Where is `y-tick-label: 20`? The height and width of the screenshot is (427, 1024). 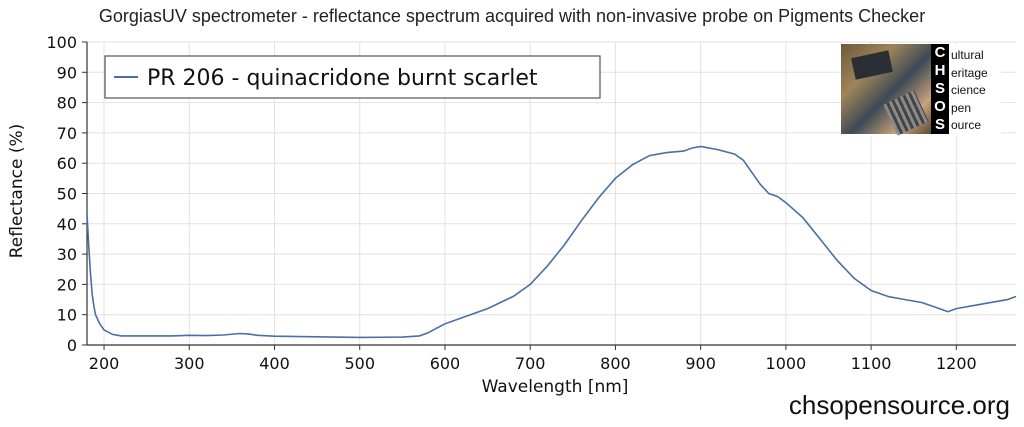 y-tick-label: 20 is located at coordinates (67, 284).